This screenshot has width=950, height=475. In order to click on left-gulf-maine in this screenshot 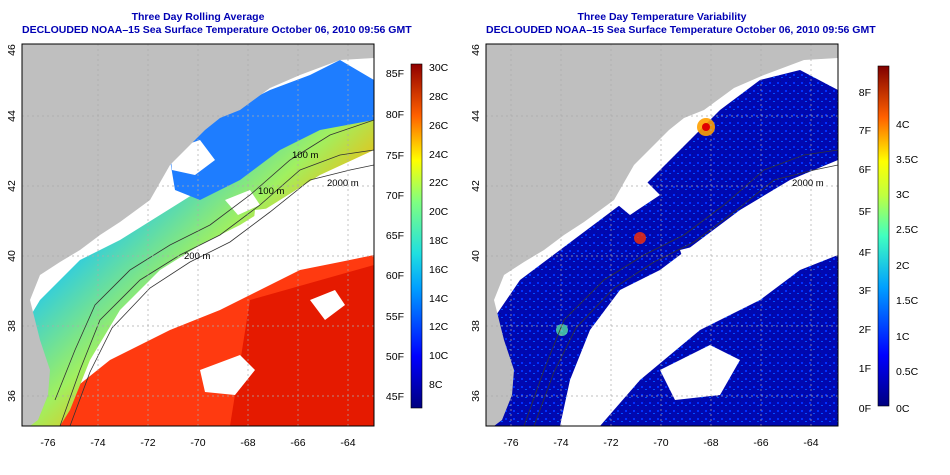, I will do `click(272, 130)`.